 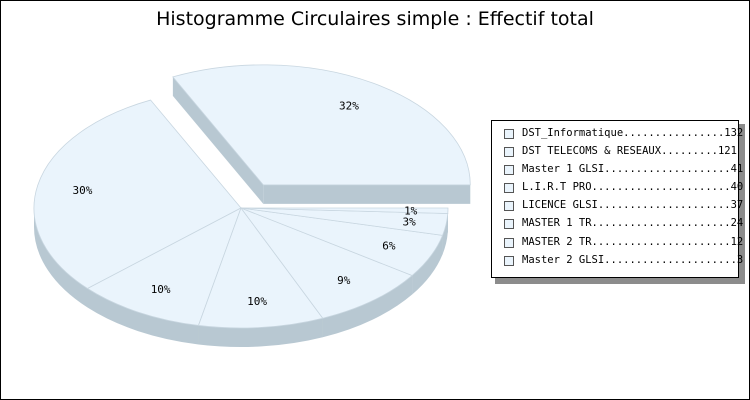 What do you see at coordinates (83, 190) in the screenshot?
I see `slice-percent-label: 30%` at bounding box center [83, 190].